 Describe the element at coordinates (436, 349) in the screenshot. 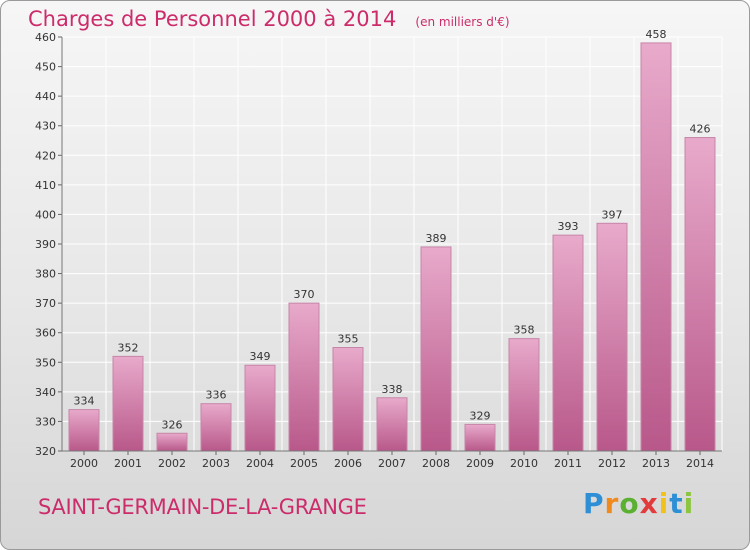

I see `bar-2008` at that location.